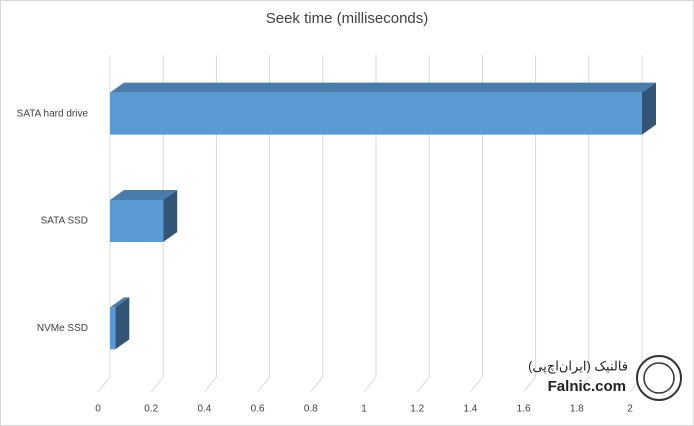 This screenshot has height=426, width=694. Describe the element at coordinates (524, 409) in the screenshot. I see `x-tick-label: 1.6` at that location.